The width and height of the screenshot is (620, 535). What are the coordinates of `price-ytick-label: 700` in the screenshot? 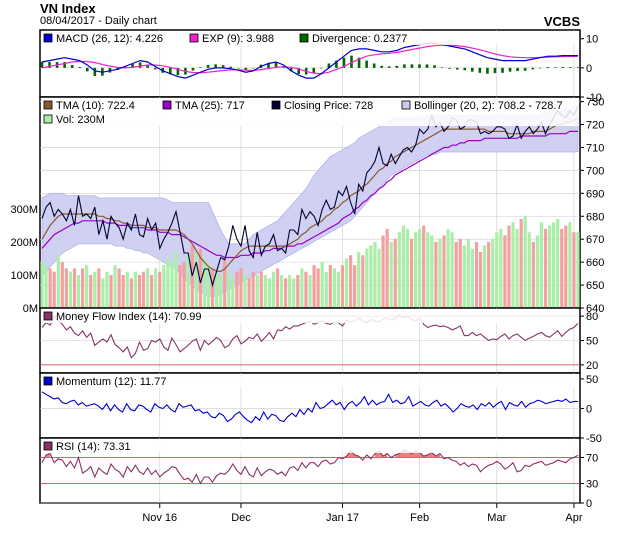 It's located at (595, 171).